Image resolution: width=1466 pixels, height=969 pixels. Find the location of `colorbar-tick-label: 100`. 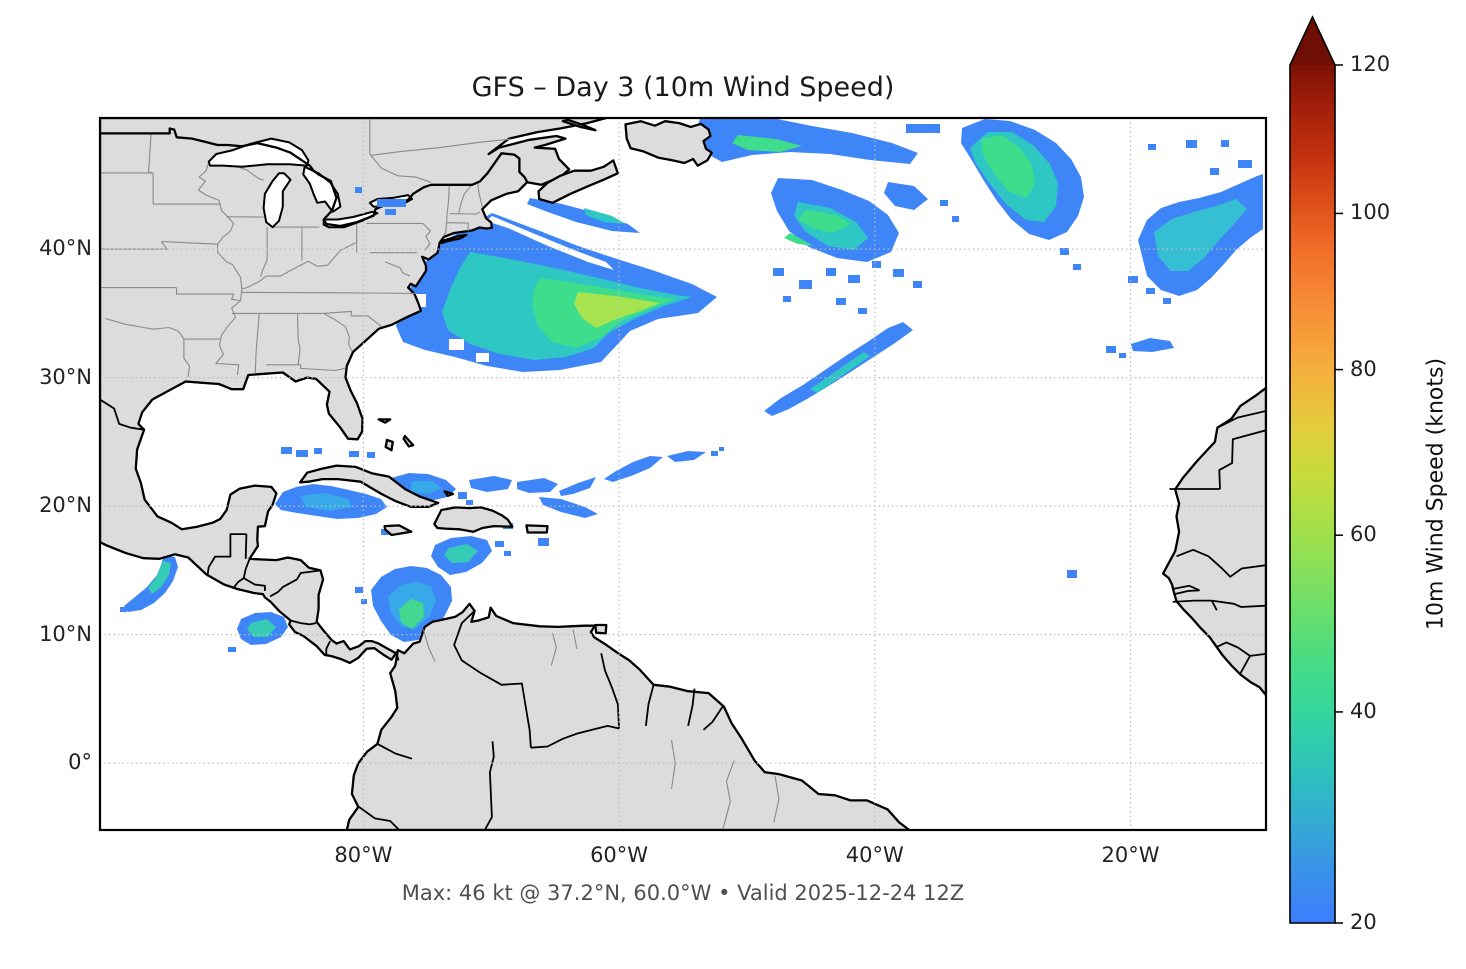

colorbar-tick-label: 100 is located at coordinates (1370, 212).